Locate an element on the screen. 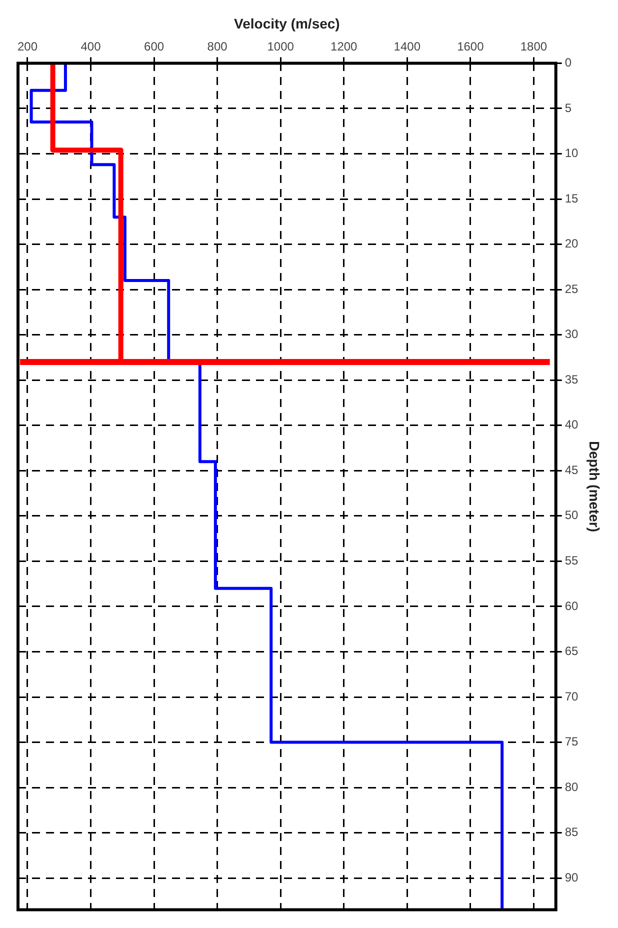 This screenshot has height=928, width=618. y-tick-label: 85 is located at coordinates (571, 832).